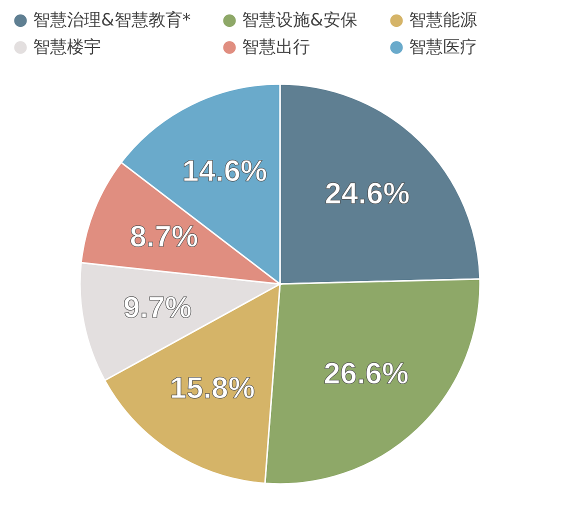 The height and width of the screenshot is (518, 584). I want to click on legend-label: 智慧楼宇, so click(67, 48).